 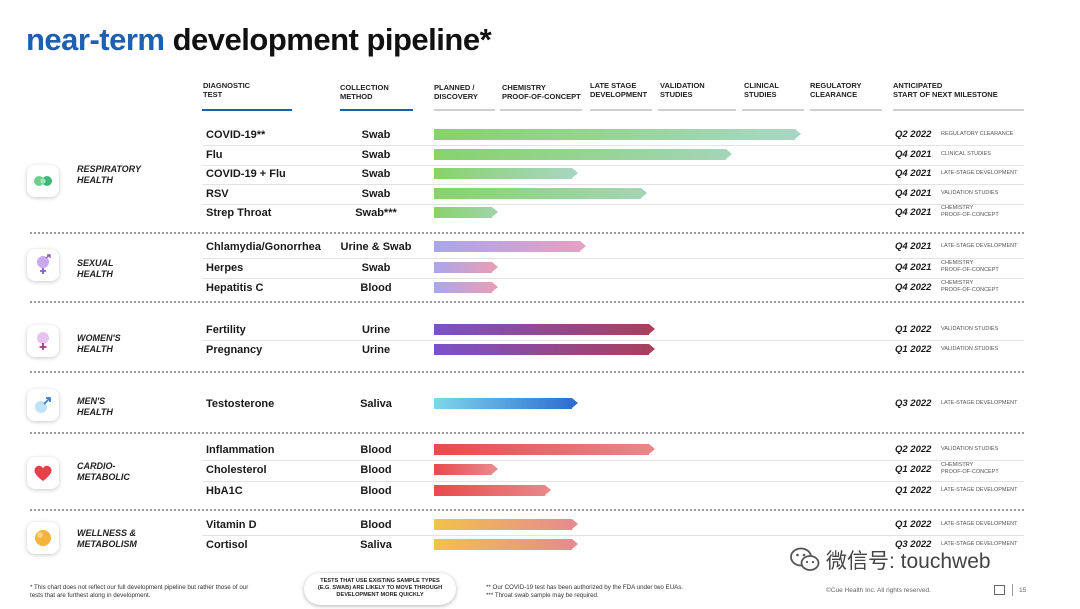 What do you see at coordinates (103, 471) in the screenshot?
I see `category-label-cardio: CARDIO- METABOLIC` at bounding box center [103, 471].